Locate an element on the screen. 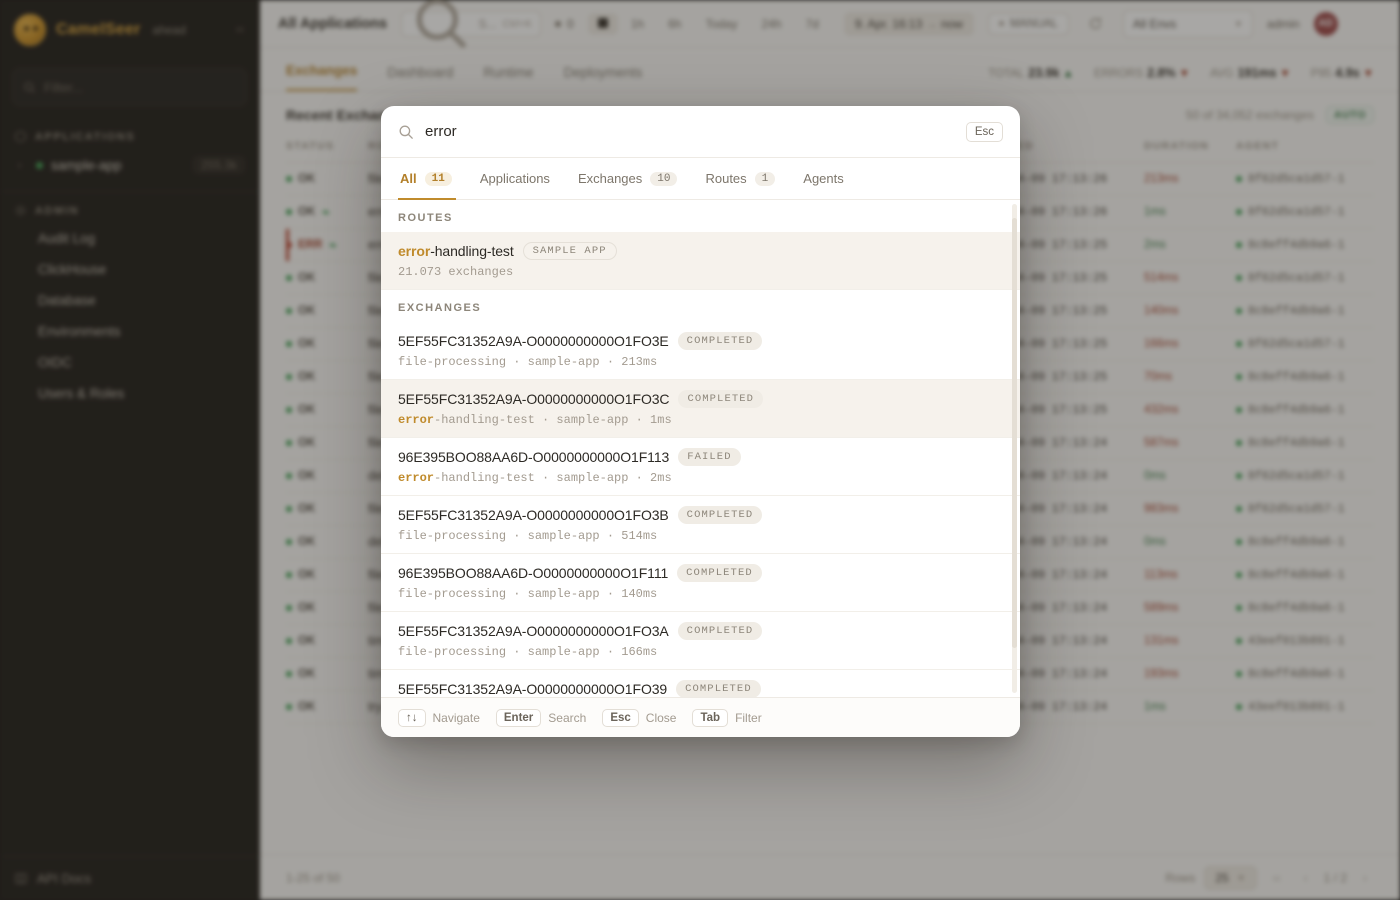  cell-agent: 8c8eff4db9a6-1 is located at coordinates (1305, 311).